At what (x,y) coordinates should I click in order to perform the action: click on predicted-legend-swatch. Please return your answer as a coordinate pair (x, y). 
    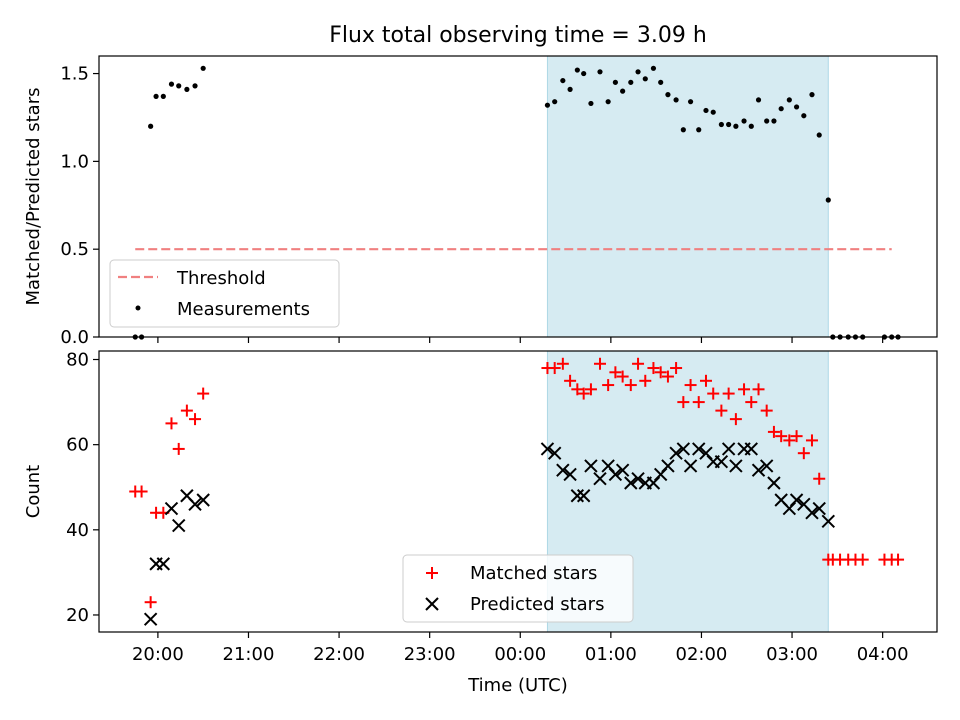
    Looking at the image, I should click on (432, 604).